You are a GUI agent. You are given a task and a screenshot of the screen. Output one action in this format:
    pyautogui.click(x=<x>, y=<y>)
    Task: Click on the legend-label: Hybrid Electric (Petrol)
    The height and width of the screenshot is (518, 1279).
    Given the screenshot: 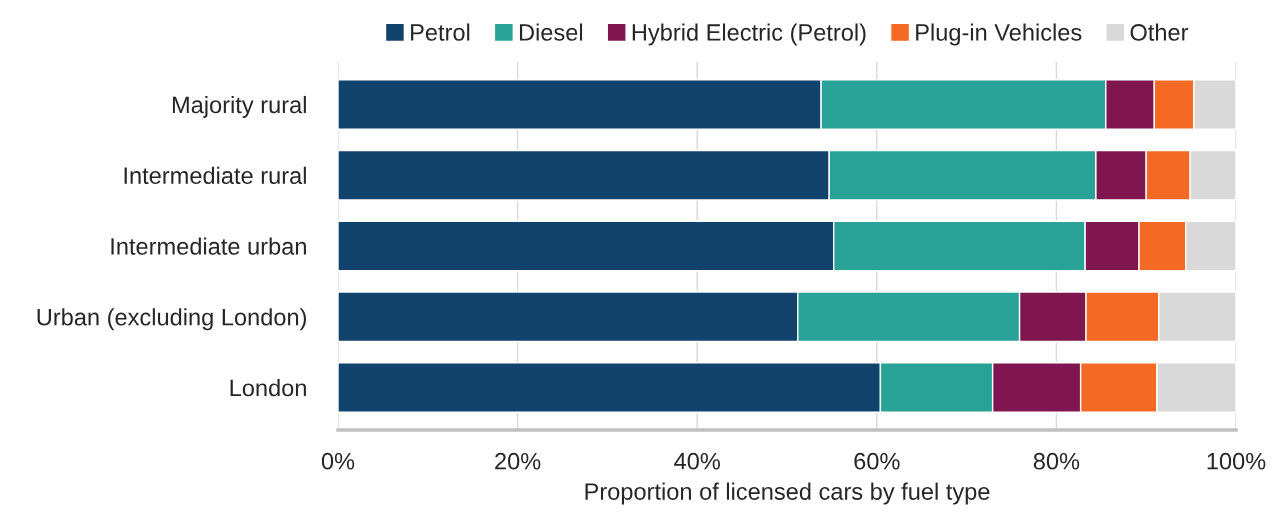 What is the action you would take?
    pyautogui.click(x=749, y=34)
    